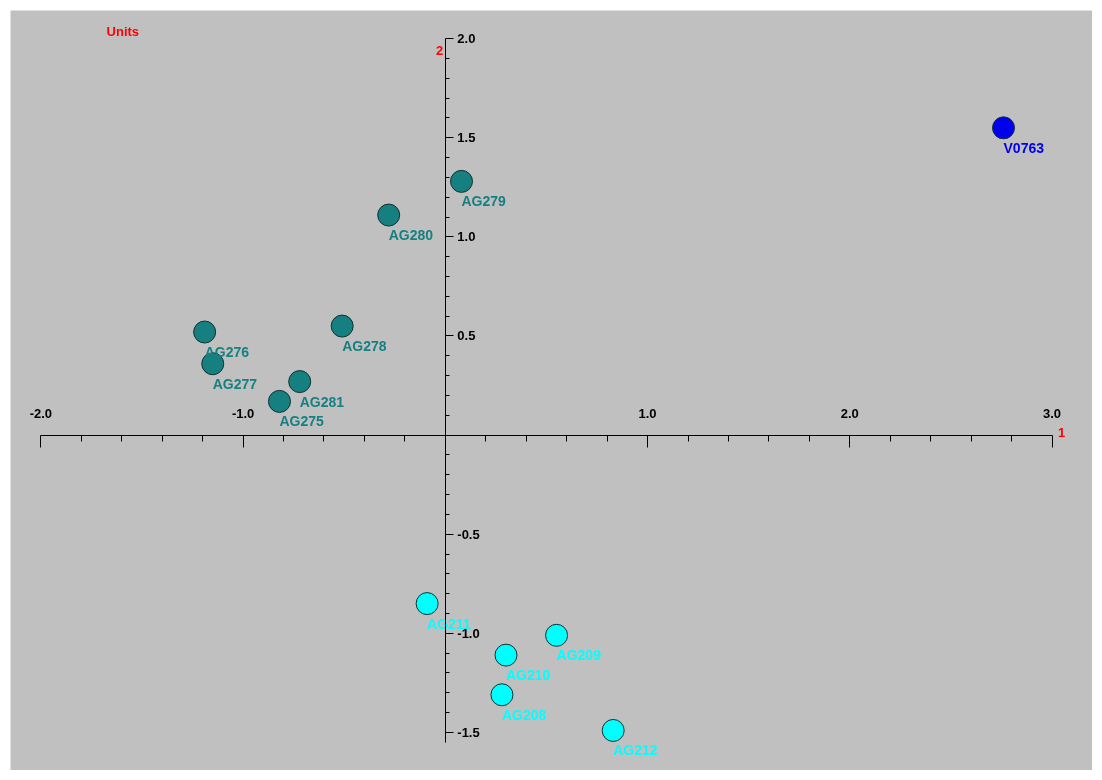  Describe the element at coordinates (466, 237) in the screenshot. I see `y-tick-label: 1.0` at that location.